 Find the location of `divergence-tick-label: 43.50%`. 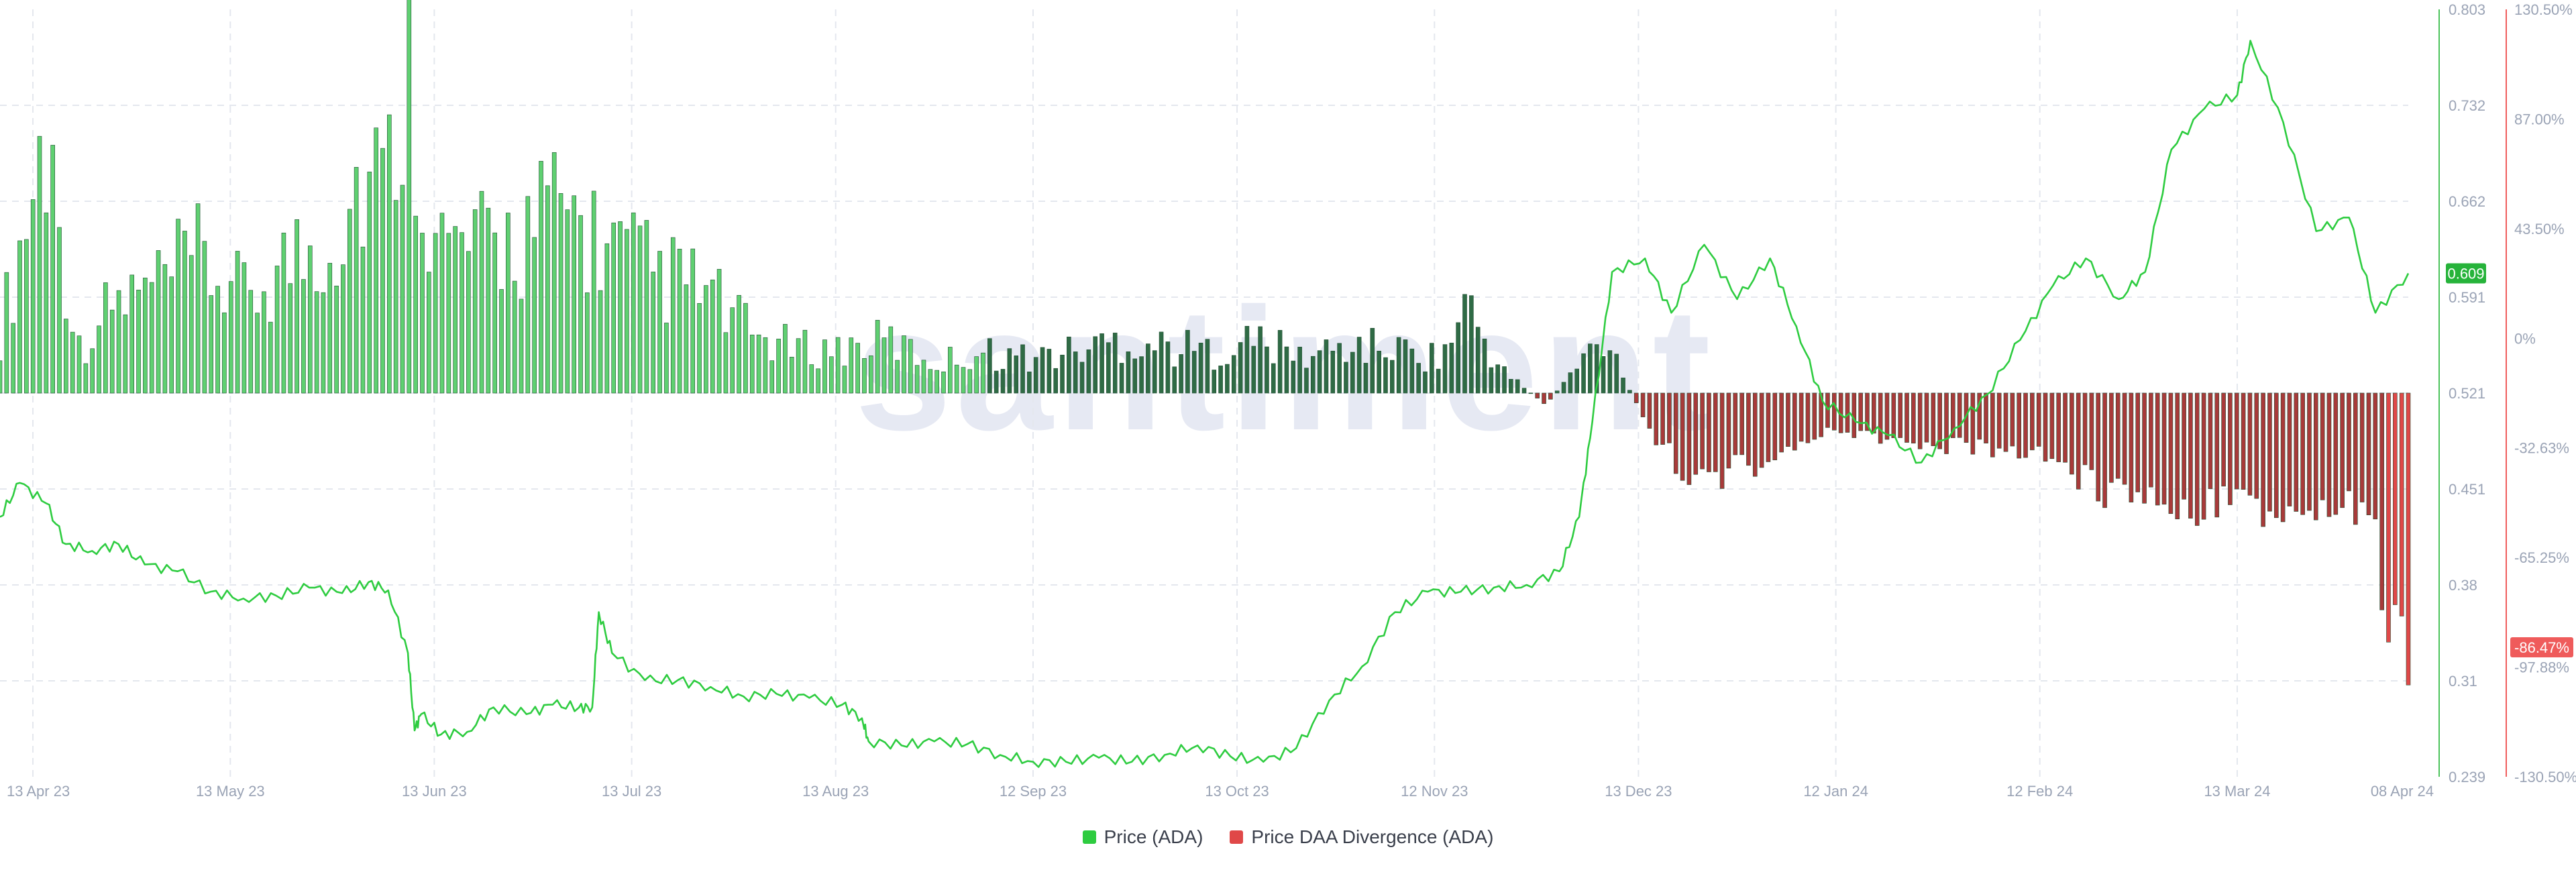

divergence-tick-label: 43.50% is located at coordinates (2539, 229).